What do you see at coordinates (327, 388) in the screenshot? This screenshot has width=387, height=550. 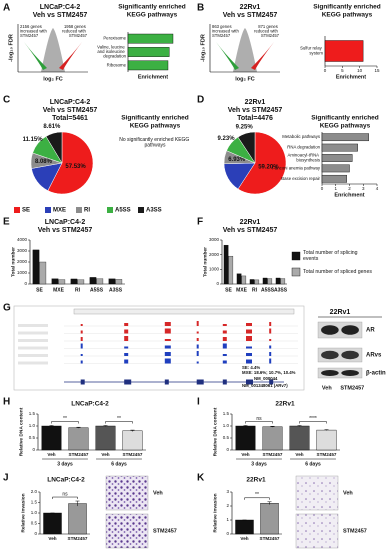 I see `column-label: Veh` at bounding box center [327, 388].